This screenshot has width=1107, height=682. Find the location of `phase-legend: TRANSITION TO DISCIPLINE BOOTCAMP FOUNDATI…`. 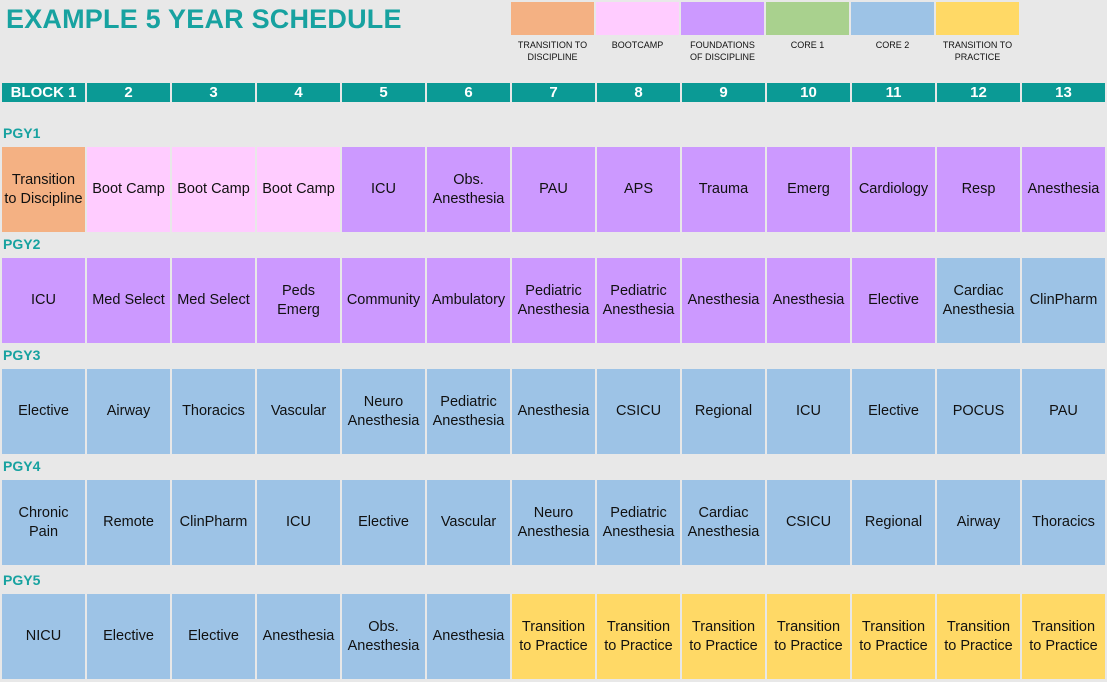

phase-legend: TRANSITION TO DISCIPLINE BOOTCAMP FOUNDATI… is located at coordinates (766, 32).